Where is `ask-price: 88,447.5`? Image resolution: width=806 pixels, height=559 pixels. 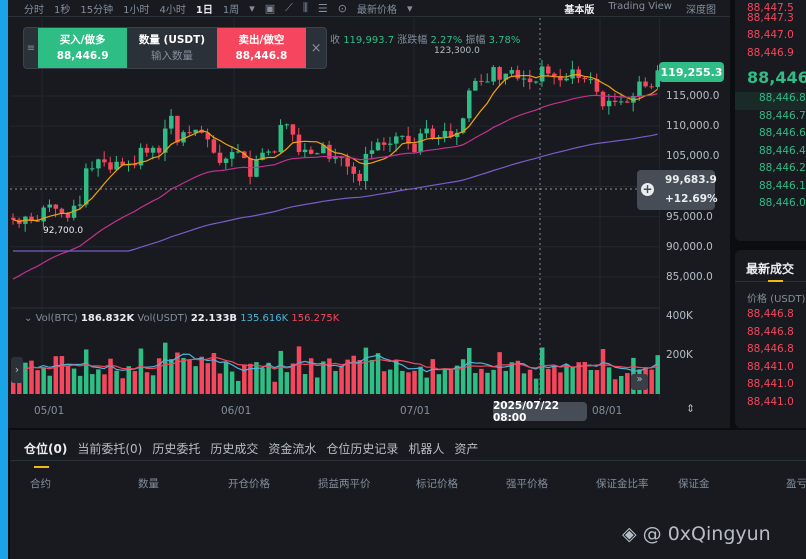
ask-price: 88,447.5 is located at coordinates (770, 8).